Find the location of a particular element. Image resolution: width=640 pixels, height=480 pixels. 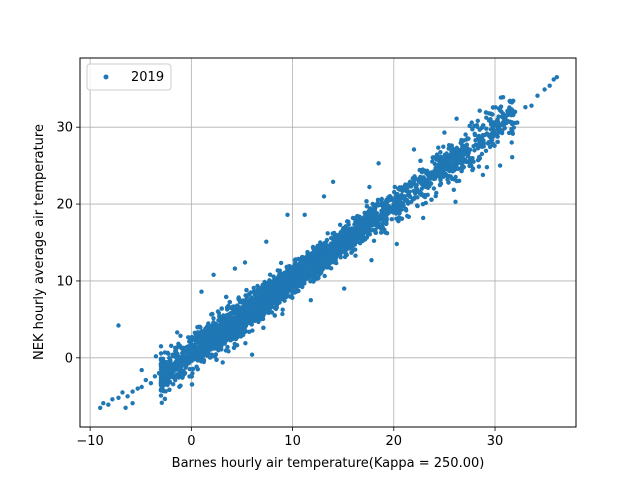

legend: 2019 is located at coordinates (129, 77).